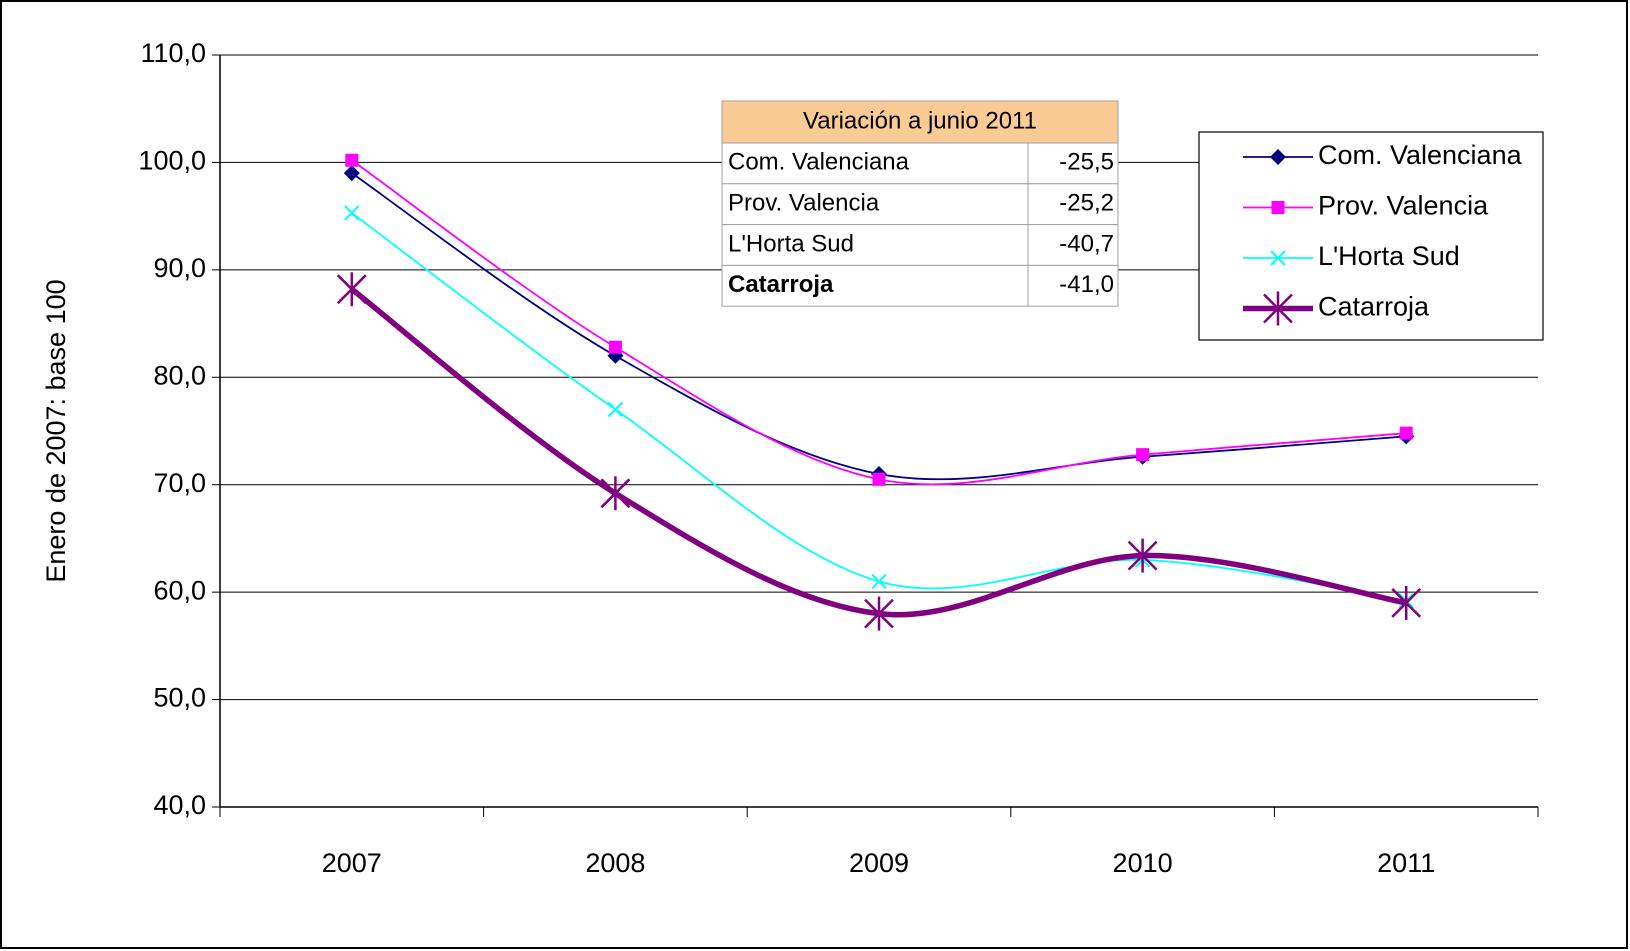 The image size is (1630, 951). I want to click on table-row-label: Prov. Valencia, so click(804, 203).